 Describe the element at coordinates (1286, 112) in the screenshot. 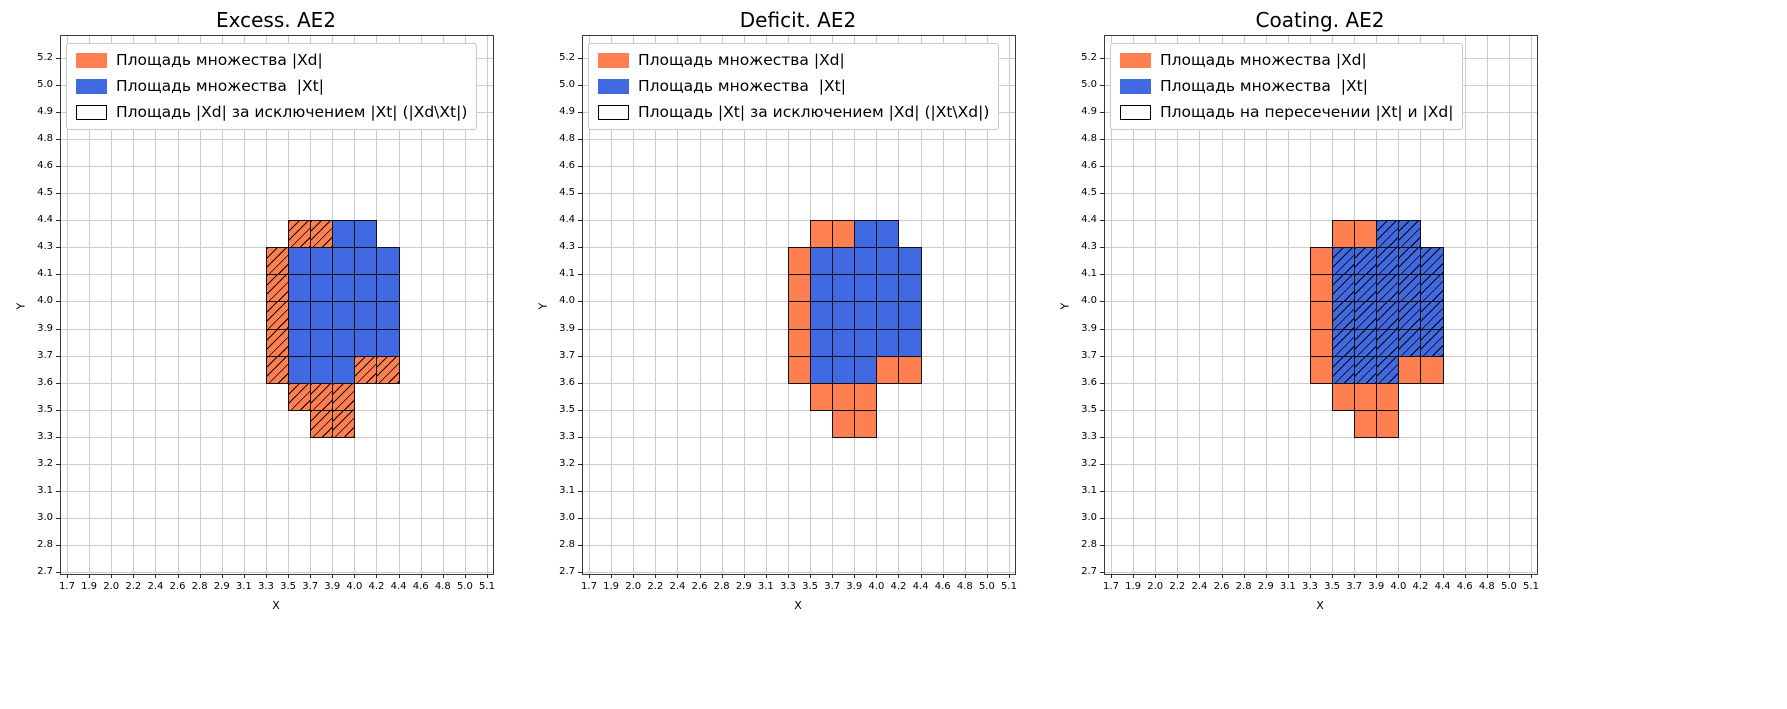

I see `legend-row: Площадь на пересечении |Xt| и |Xd|` at that location.